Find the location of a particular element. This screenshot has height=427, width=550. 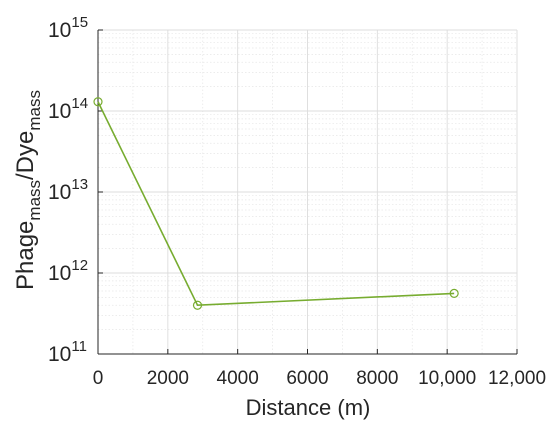

x-tick-label: 12,000 is located at coordinates (517, 378).